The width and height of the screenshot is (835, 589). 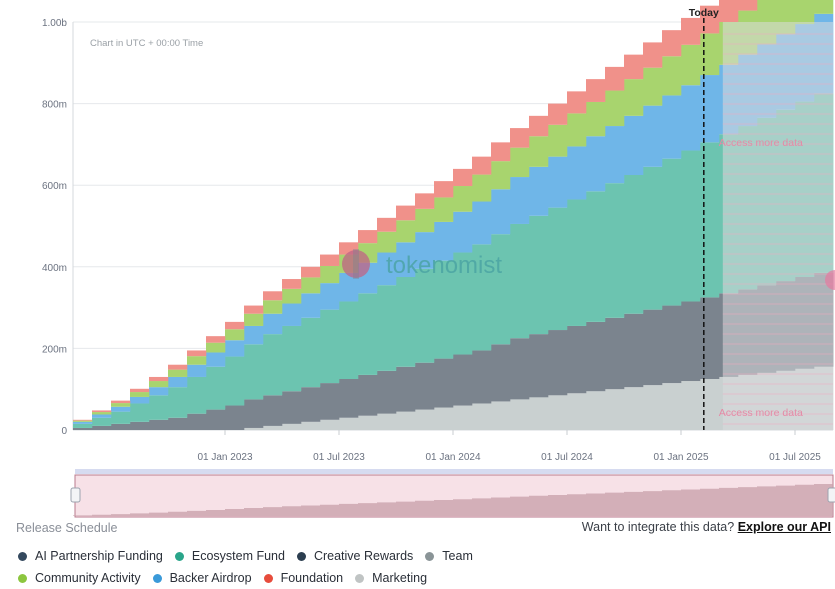 I want to click on legend-item: Team, so click(x=449, y=556).